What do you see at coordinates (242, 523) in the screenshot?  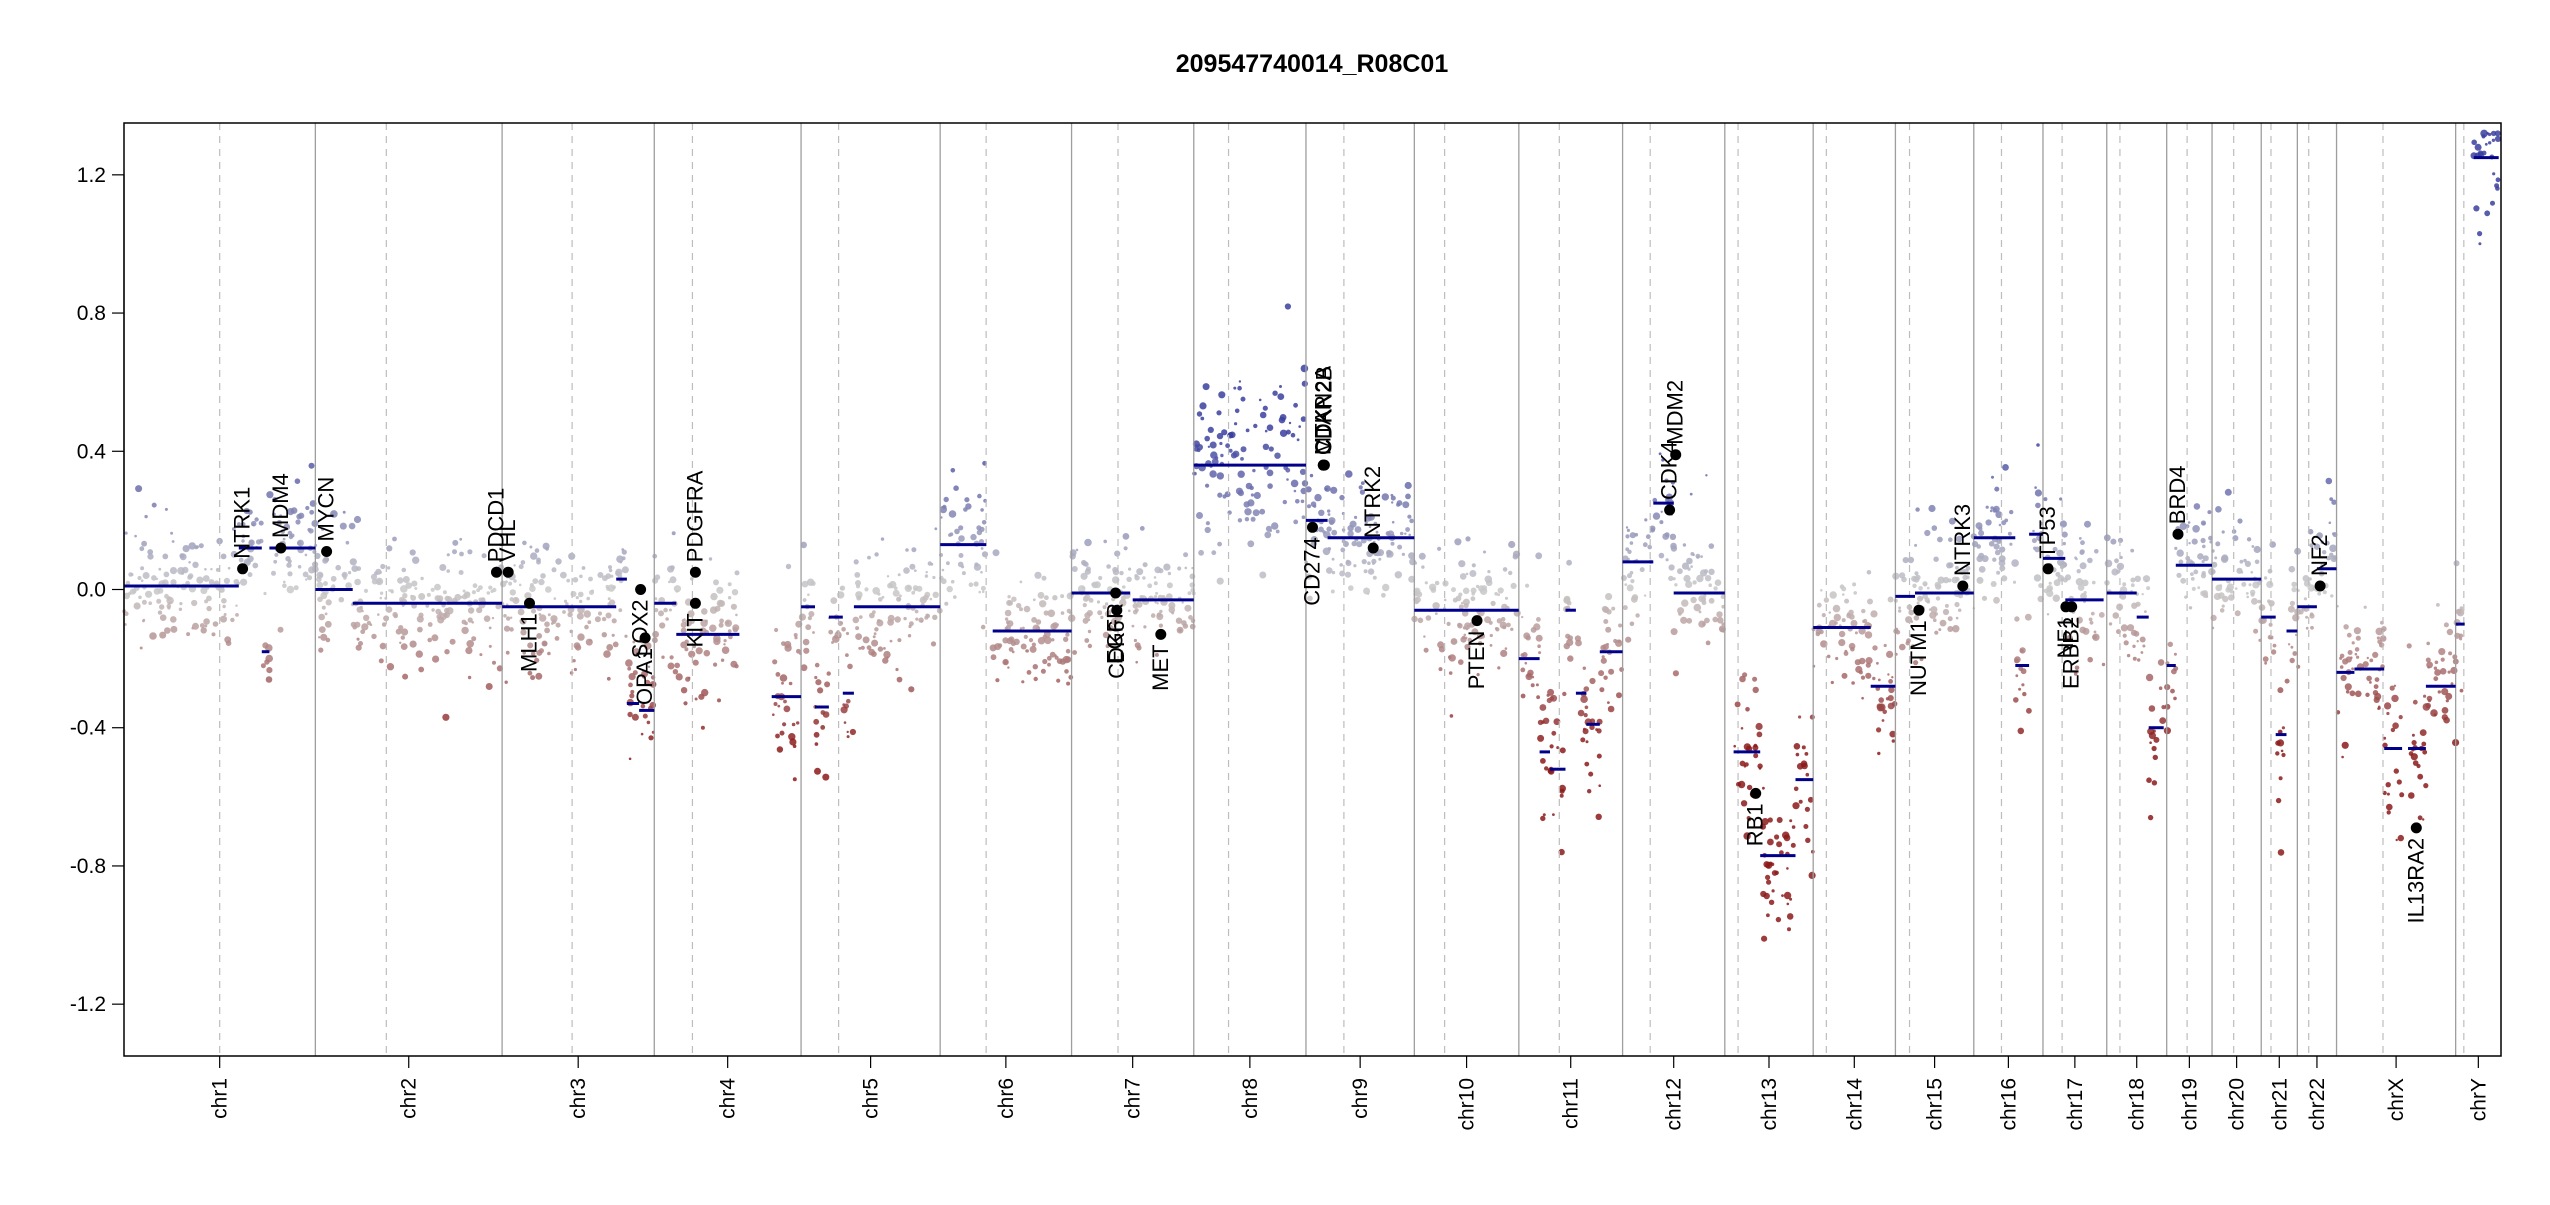 I see `gene-label: NTRK1` at bounding box center [242, 523].